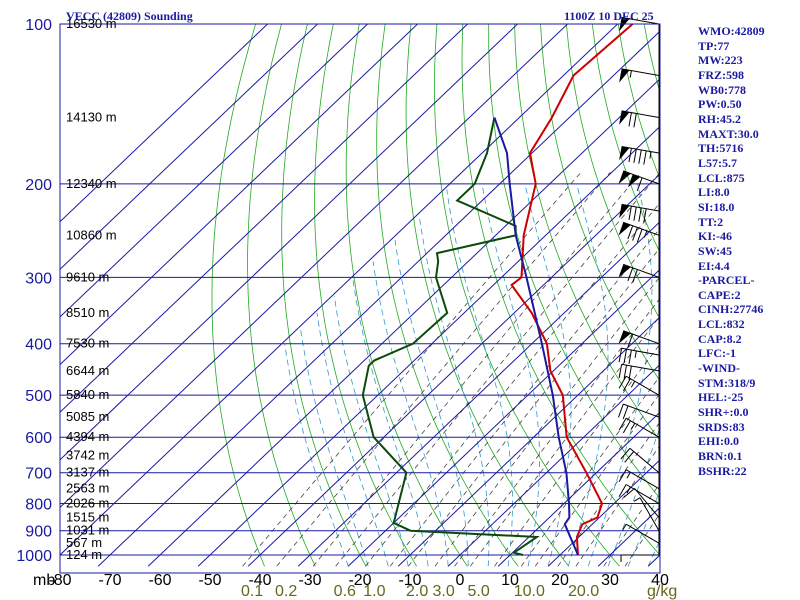  Describe the element at coordinates (610, 580) in the screenshot. I see `temperature-tick-label: 30` at that location.